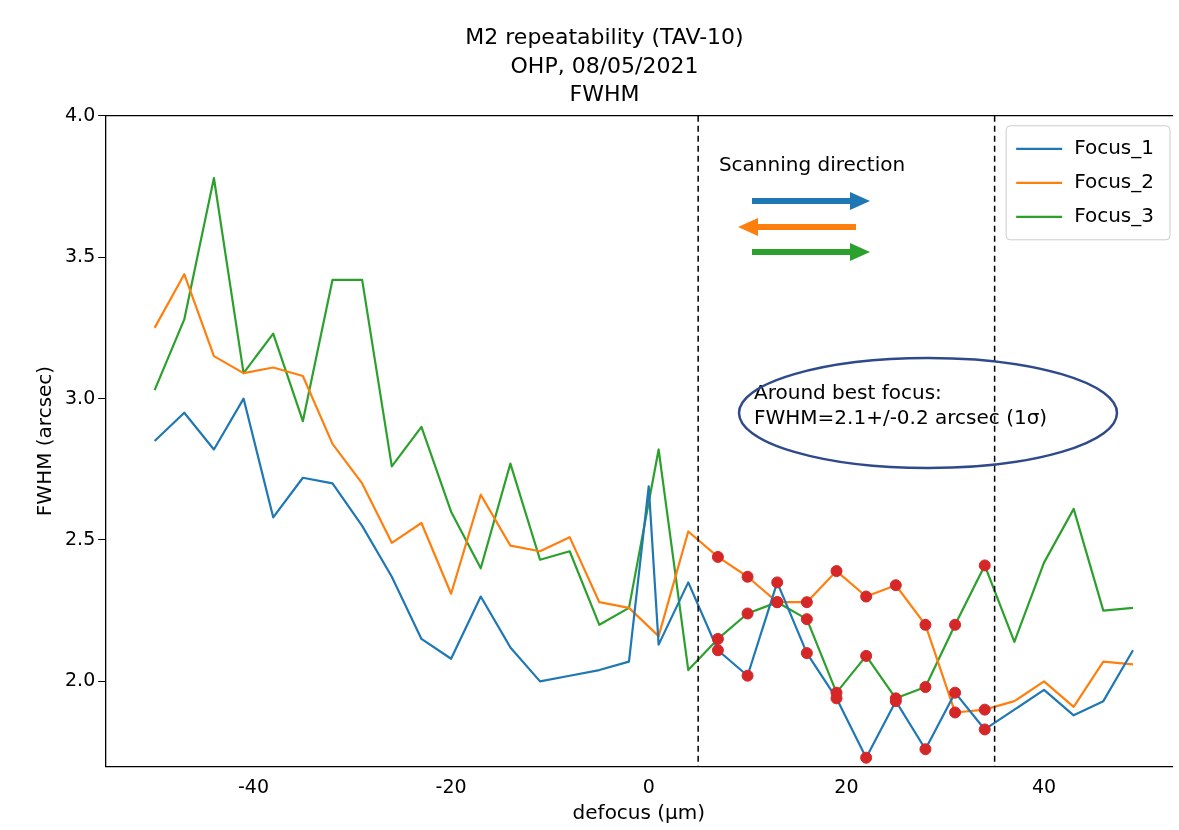 The height and width of the screenshot is (830, 1179). I want to click on x-axis-title: defocus (µm), so click(639, 812).